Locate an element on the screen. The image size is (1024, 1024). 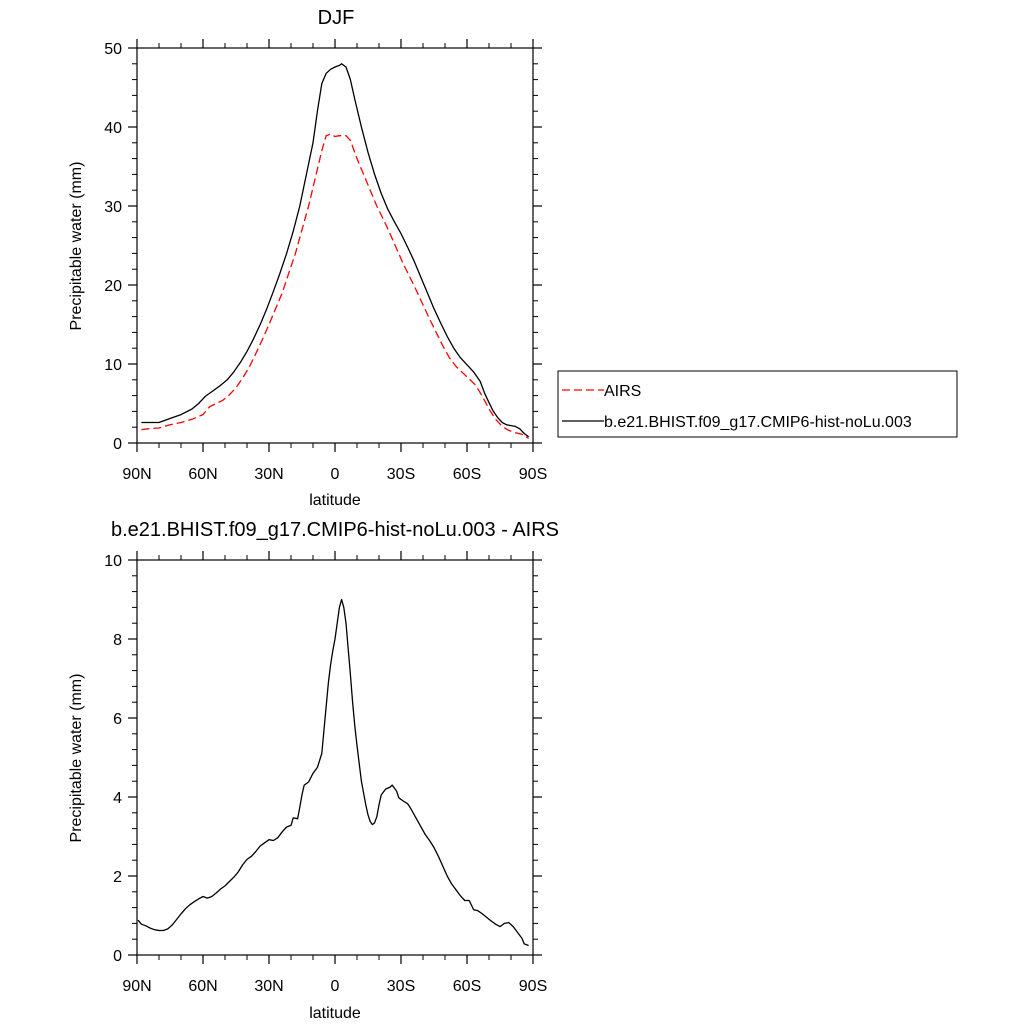
y-tick-label: 30 is located at coordinates (113, 207).